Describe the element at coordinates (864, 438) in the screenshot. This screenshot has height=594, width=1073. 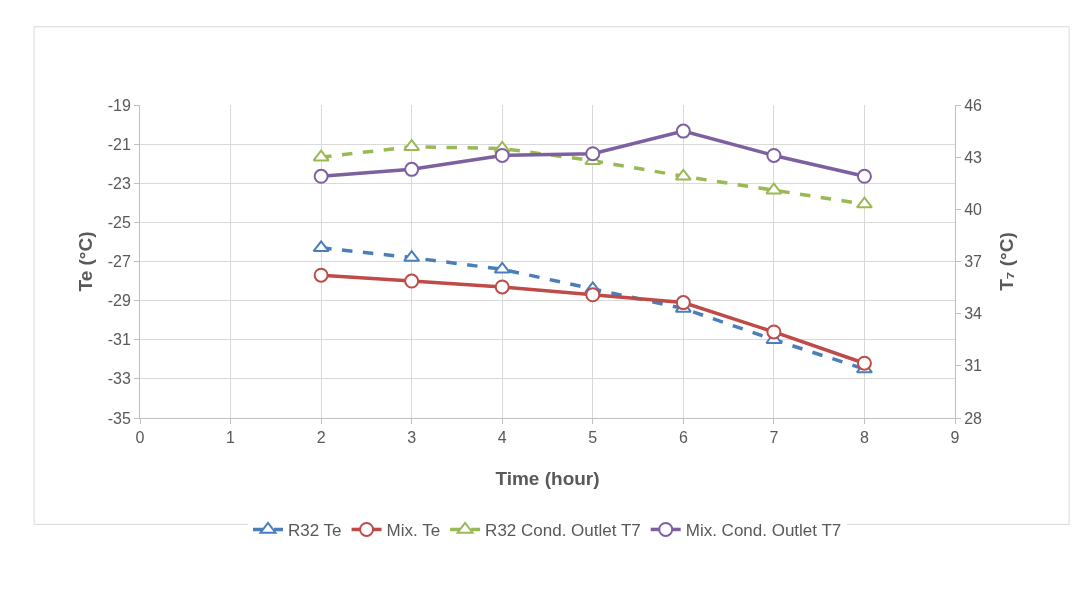
I see `x-tick-label: 8` at that location.